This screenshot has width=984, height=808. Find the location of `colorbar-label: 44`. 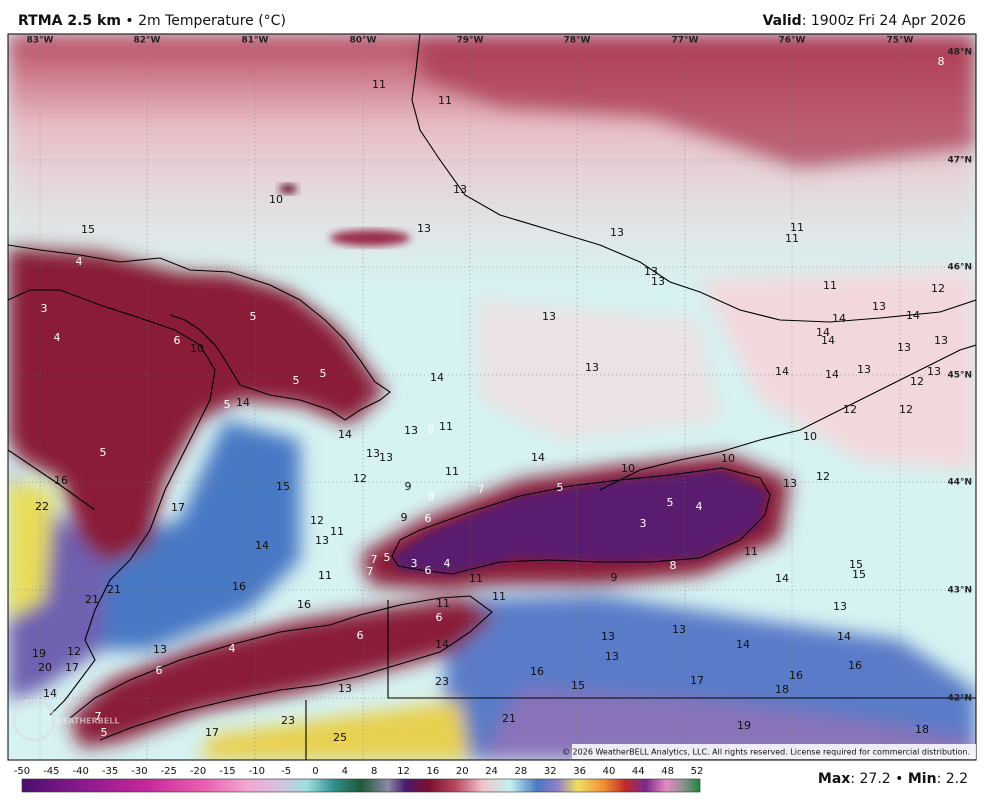

colorbar-label: 44 is located at coordinates (638, 771).